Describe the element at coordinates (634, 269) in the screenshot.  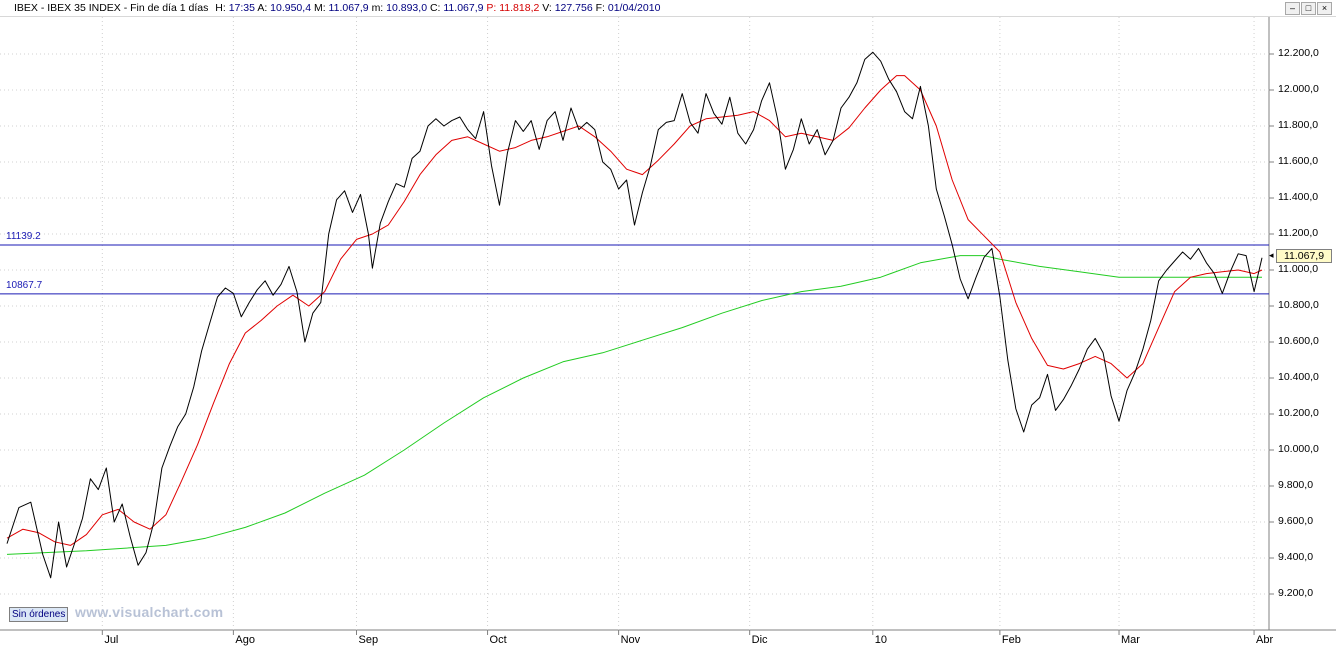
I see `horizontal-levels` at that location.